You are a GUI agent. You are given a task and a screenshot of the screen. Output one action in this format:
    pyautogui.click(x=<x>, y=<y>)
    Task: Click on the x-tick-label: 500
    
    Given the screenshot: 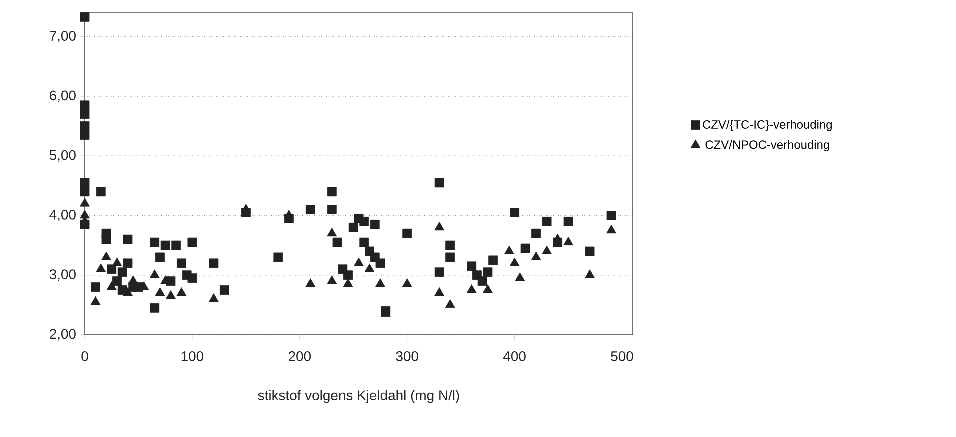 What is the action you would take?
    pyautogui.click(x=622, y=357)
    